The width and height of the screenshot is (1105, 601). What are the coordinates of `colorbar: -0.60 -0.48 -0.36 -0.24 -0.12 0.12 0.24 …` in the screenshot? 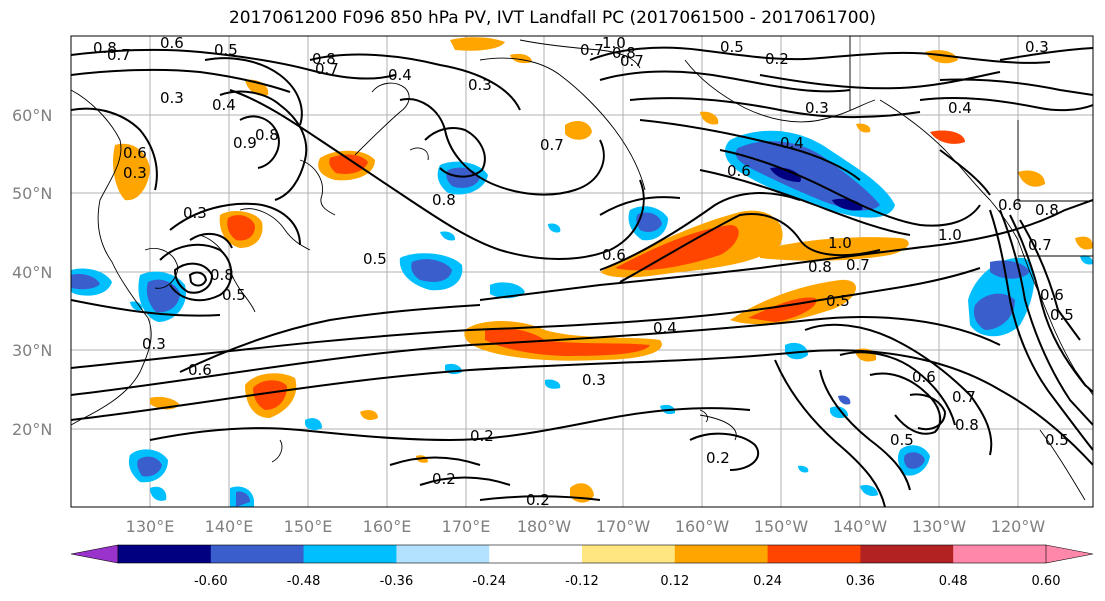 It's located at (582, 566).